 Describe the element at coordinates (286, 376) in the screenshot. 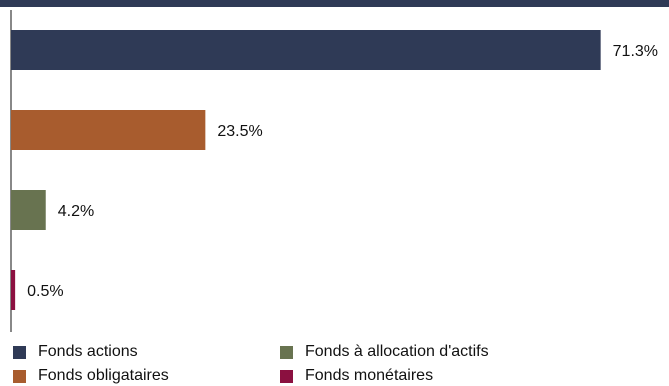

I see `legend-swatch-fonds-monetaires` at that location.